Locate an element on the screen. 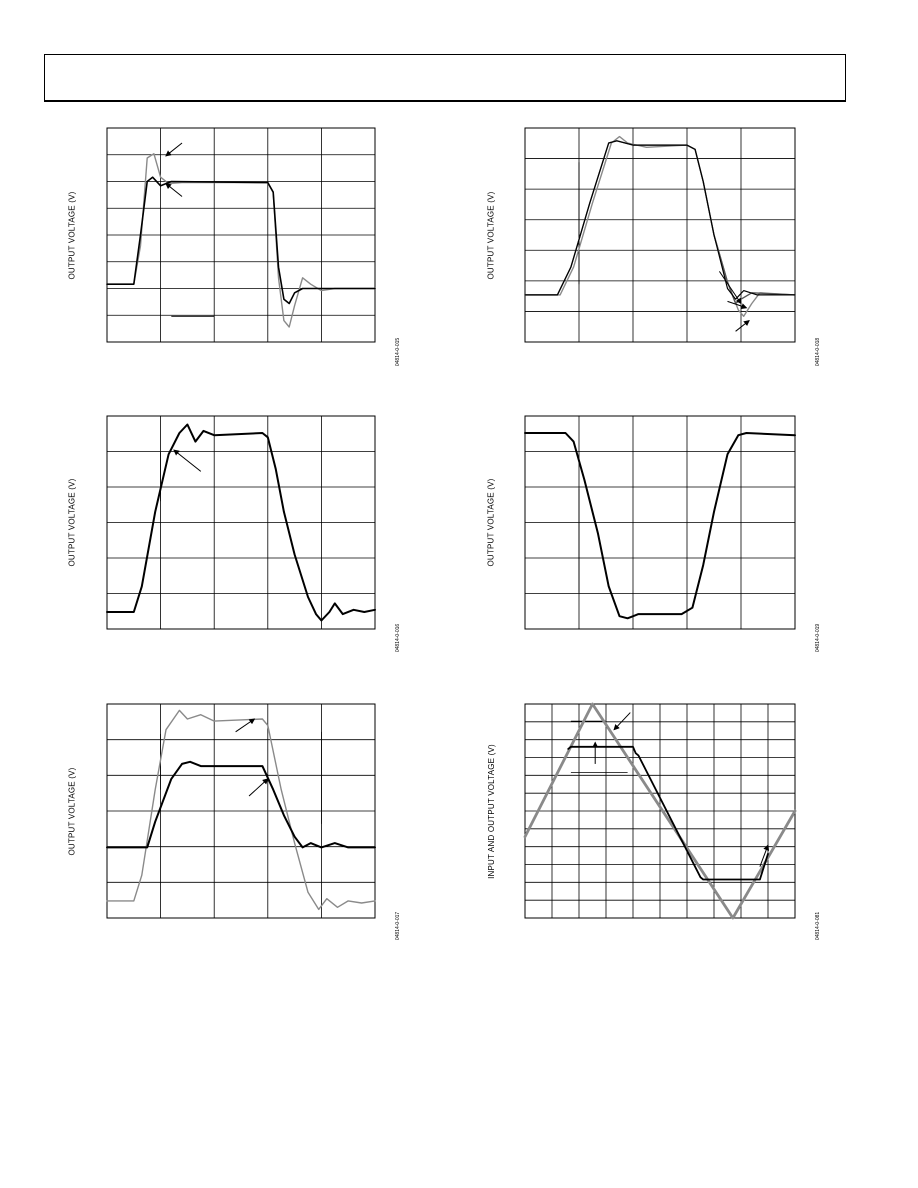  figure-6-plot is located at coordinates (660, 811).